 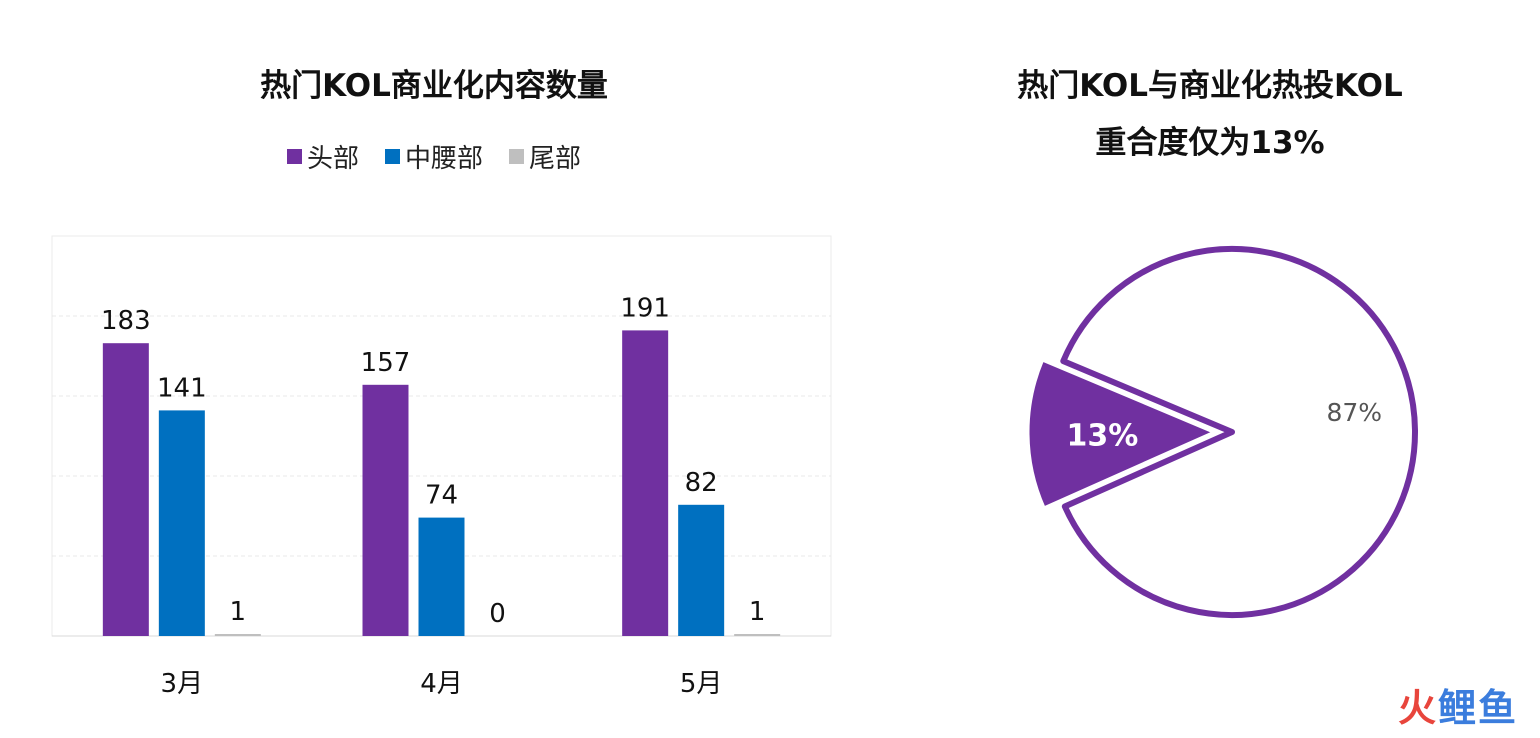 What do you see at coordinates (441, 576) in the screenshot?
I see `bar-中腰部-4月` at bounding box center [441, 576].